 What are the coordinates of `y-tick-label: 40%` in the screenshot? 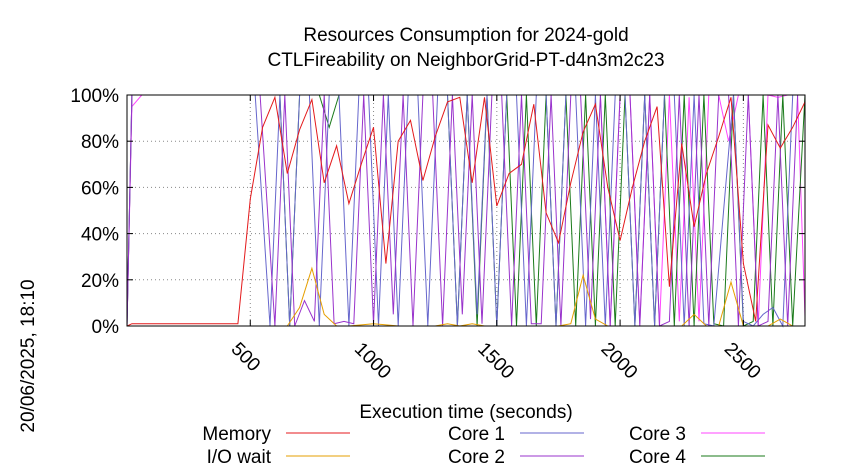 It's located at (100, 235).